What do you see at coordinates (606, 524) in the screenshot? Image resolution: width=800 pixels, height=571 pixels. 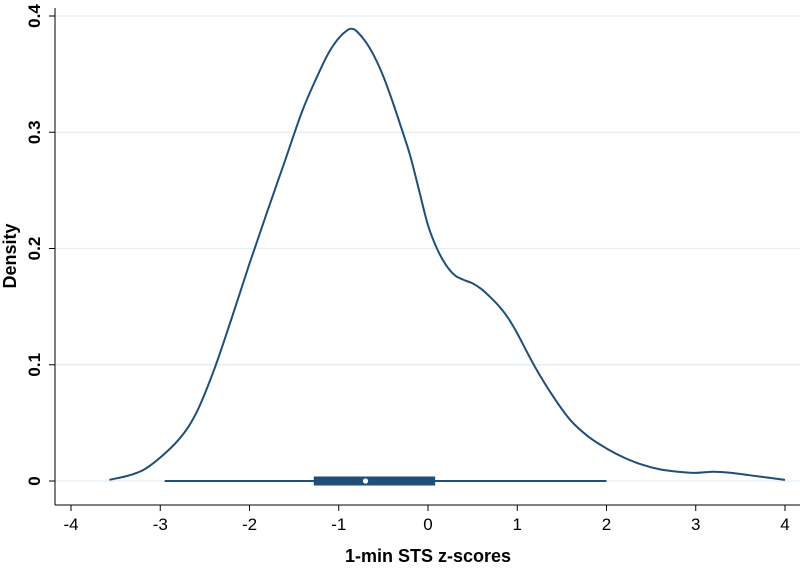 I see `x-tick-label: 2` at bounding box center [606, 524].